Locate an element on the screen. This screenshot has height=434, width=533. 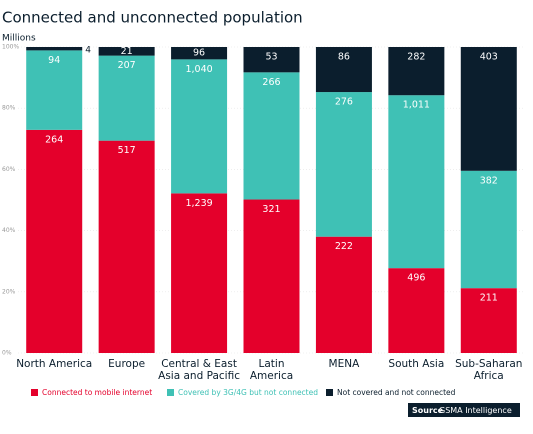
unit-label: Millions is located at coordinates (19, 39).